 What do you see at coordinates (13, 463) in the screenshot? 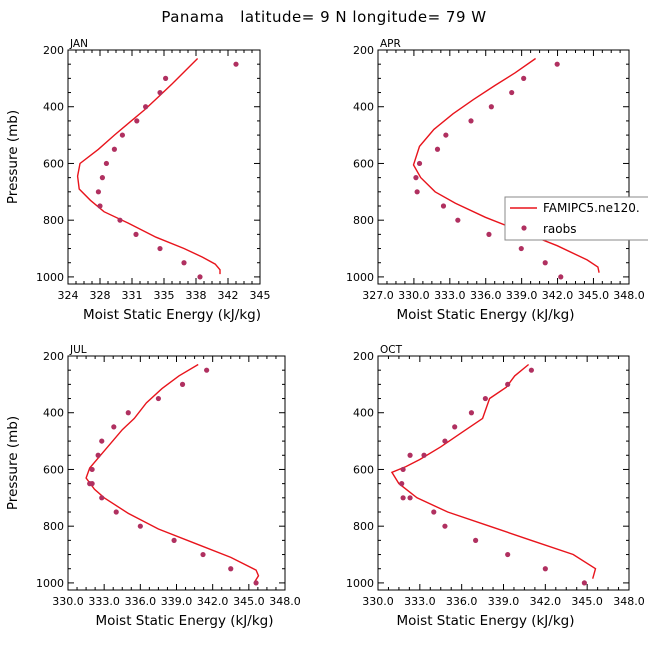
I see `y-axis-label: Pressure (mb)` at bounding box center [13, 463].